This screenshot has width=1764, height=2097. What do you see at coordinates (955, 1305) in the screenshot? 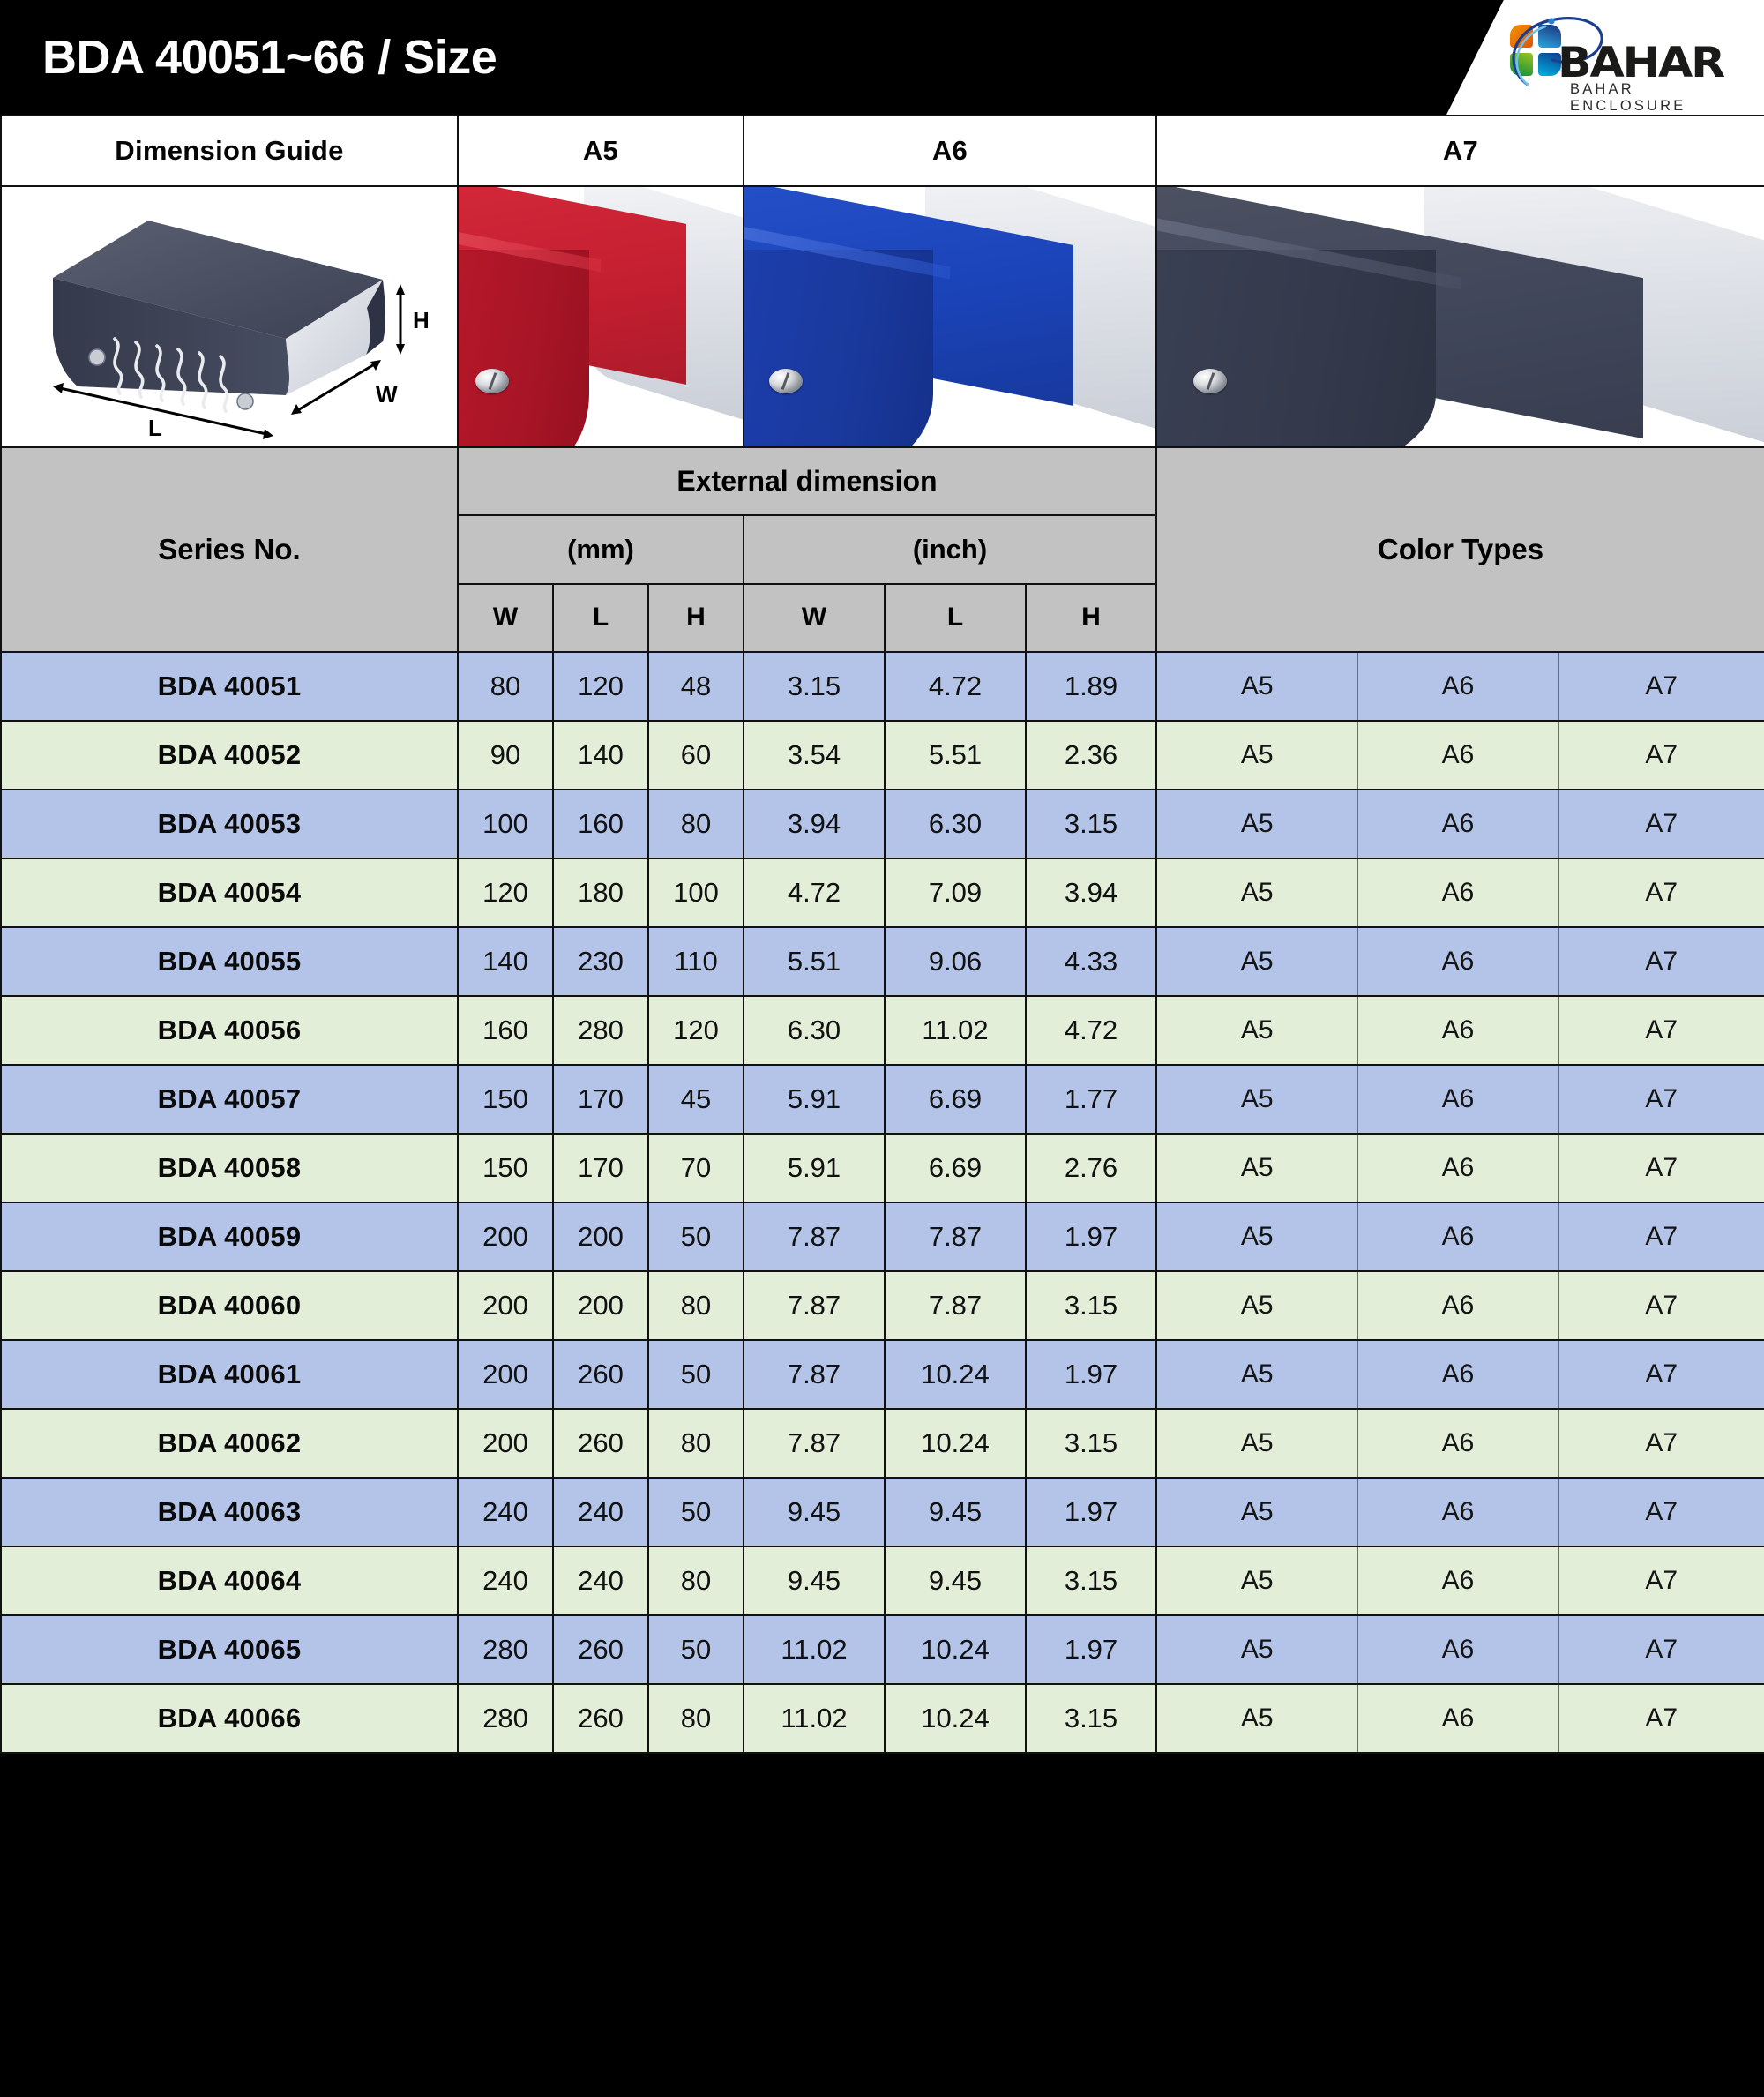
I see `cell-inch-l: 7.87` at bounding box center [955, 1305].